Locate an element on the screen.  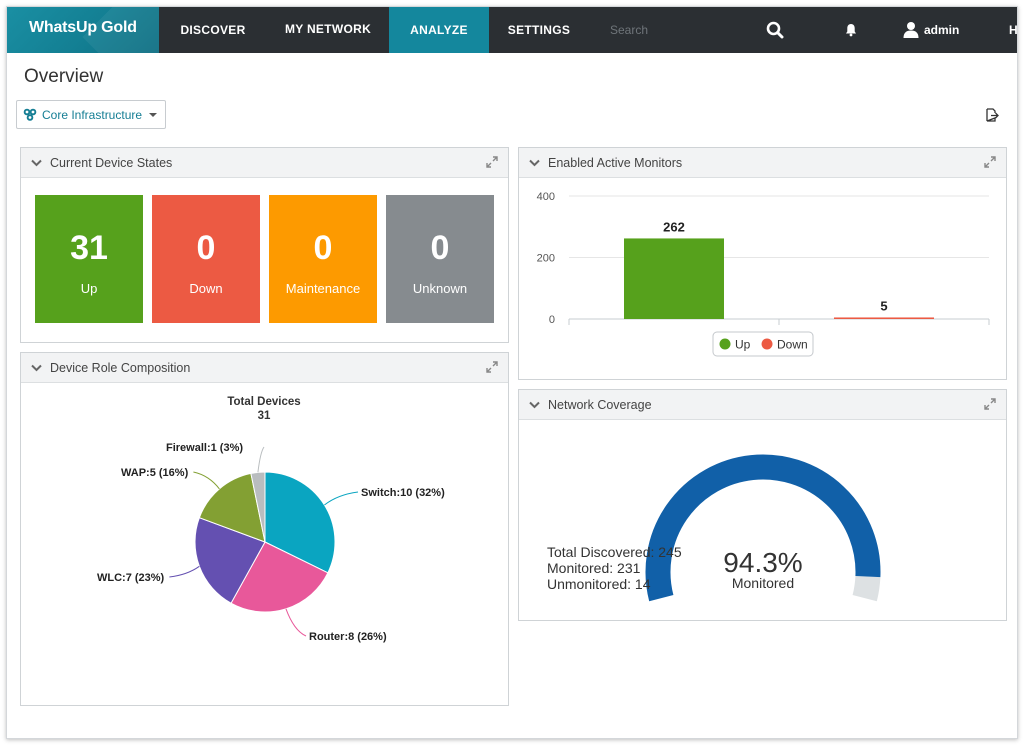
user-name: admin is located at coordinates (942, 30).